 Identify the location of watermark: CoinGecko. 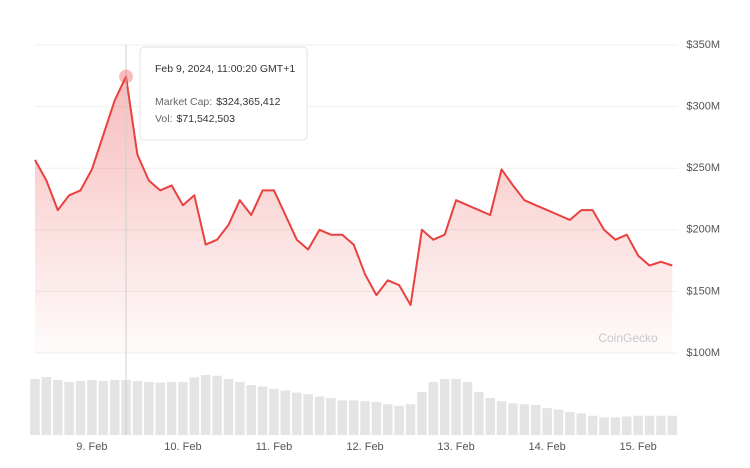
(628, 338).